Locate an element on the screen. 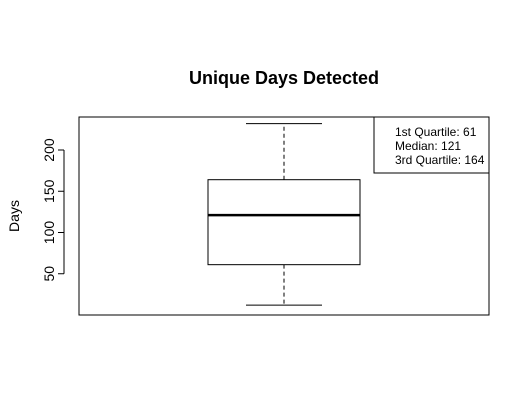  box-group is located at coordinates (284, 215).